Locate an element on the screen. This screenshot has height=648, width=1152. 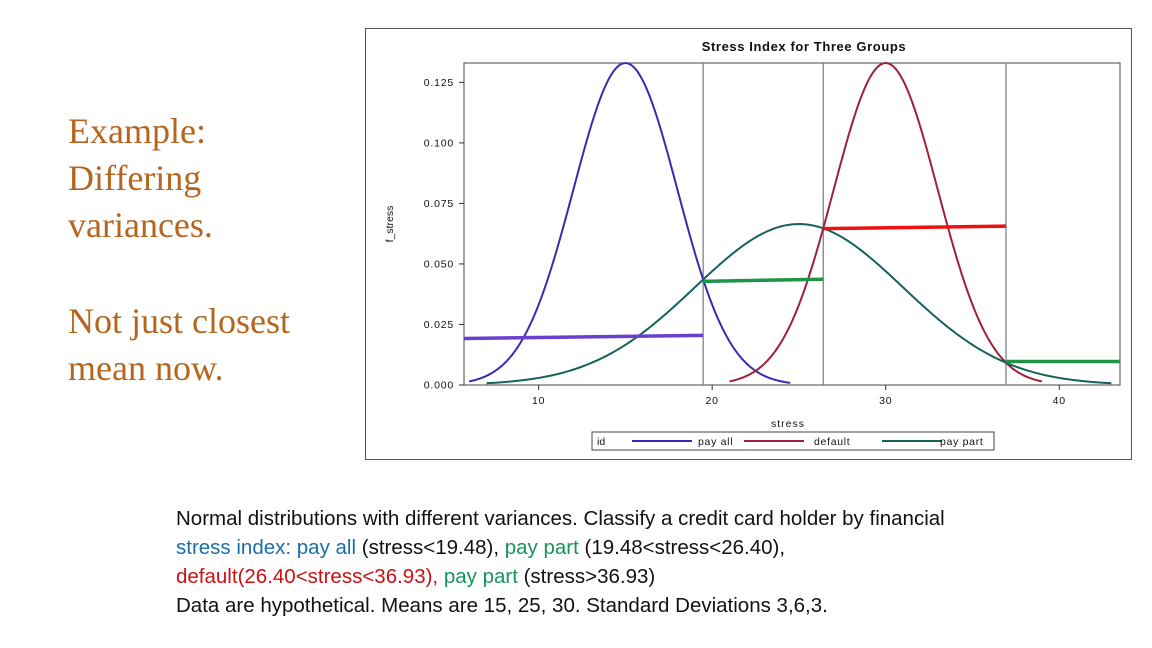
x-tick-label: 30 is located at coordinates (885, 401).